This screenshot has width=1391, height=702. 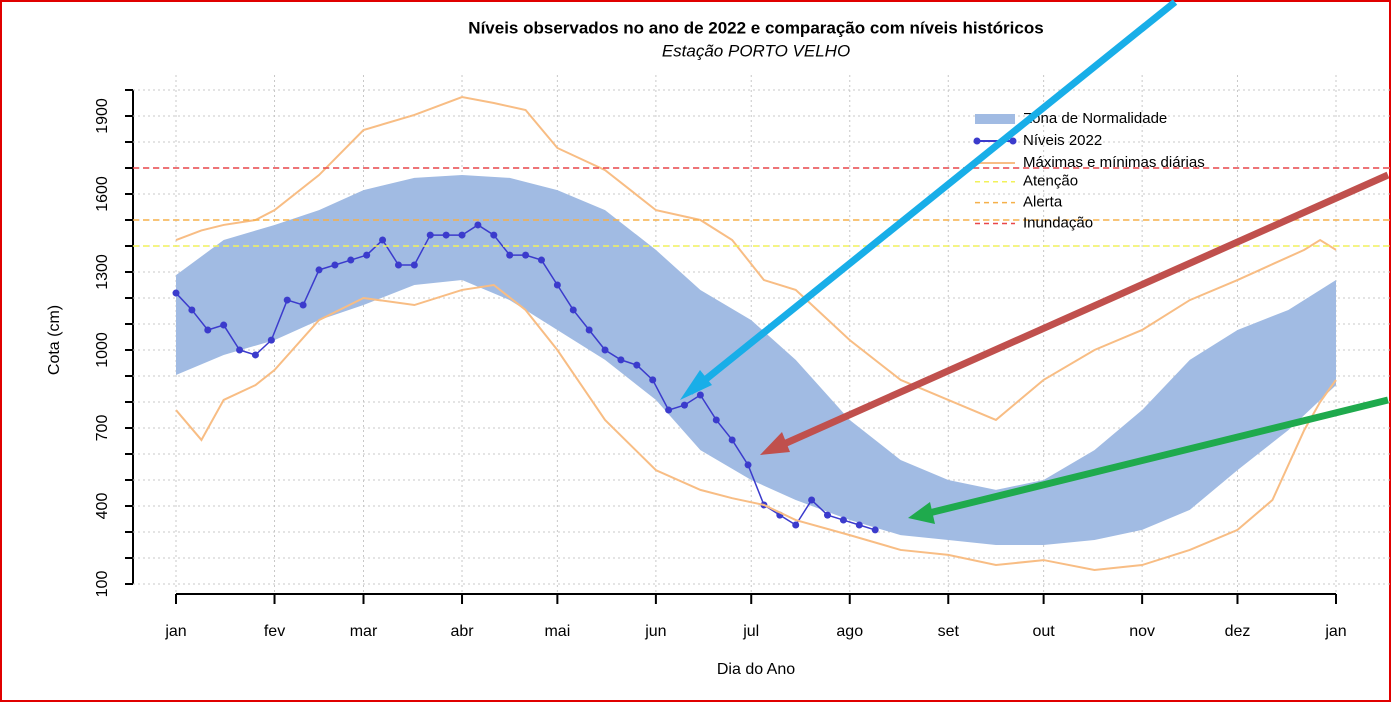 What do you see at coordinates (557, 631) in the screenshot?
I see `x-tick-label: mai` at bounding box center [557, 631].